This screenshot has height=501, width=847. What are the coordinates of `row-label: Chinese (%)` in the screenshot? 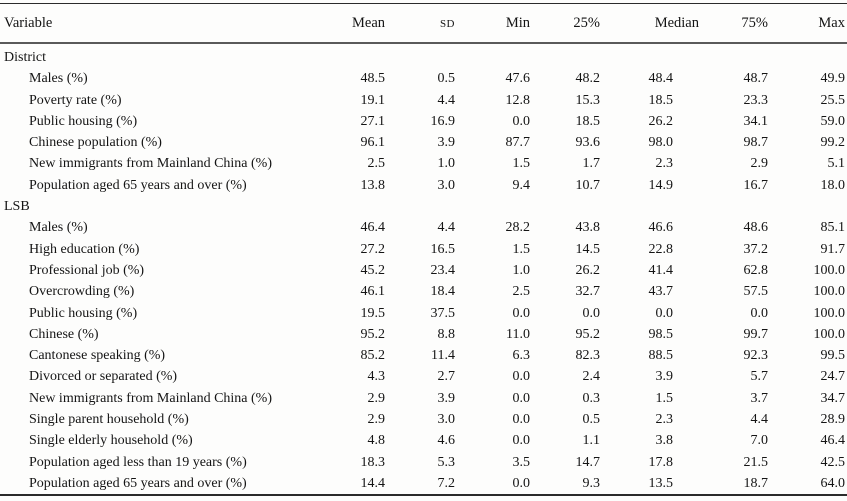 It's located at (64, 334).